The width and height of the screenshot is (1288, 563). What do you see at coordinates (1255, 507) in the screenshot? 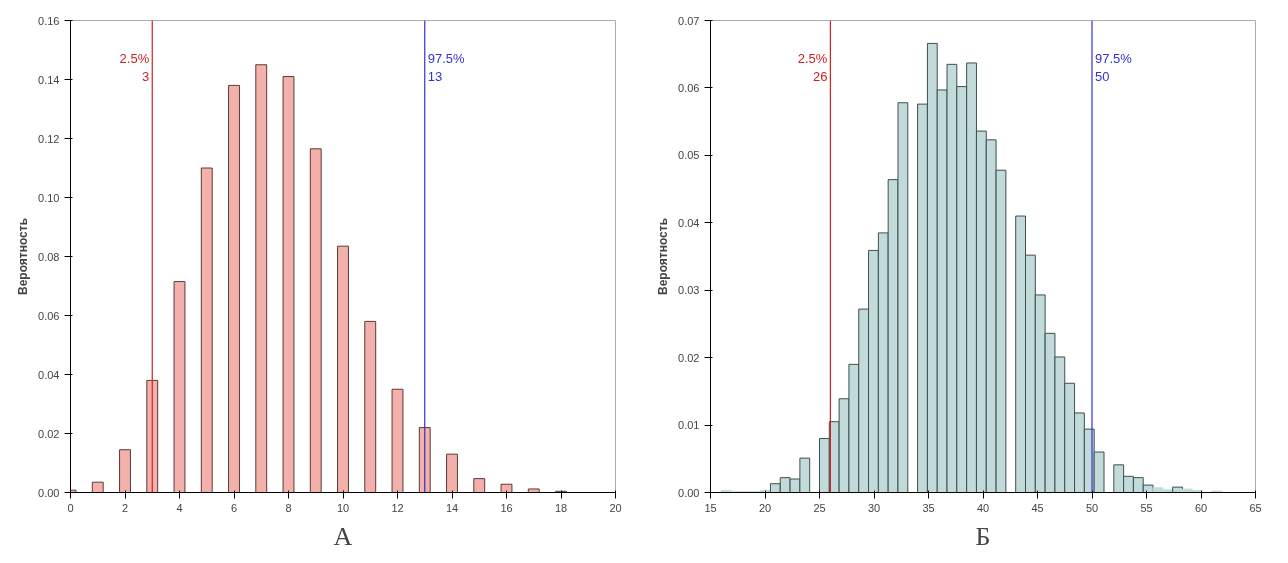
I see `x-tick-label: 65` at bounding box center [1255, 507].